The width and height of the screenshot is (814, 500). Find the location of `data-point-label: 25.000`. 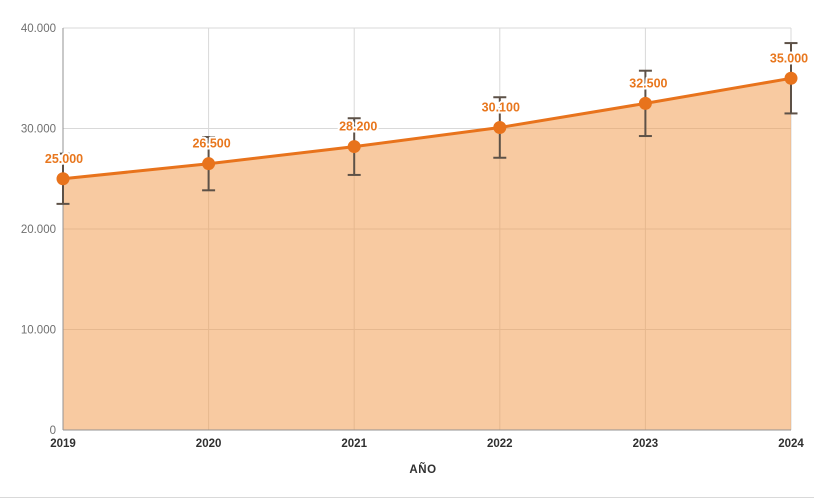

data-point-label: 25.000 is located at coordinates (64, 159).